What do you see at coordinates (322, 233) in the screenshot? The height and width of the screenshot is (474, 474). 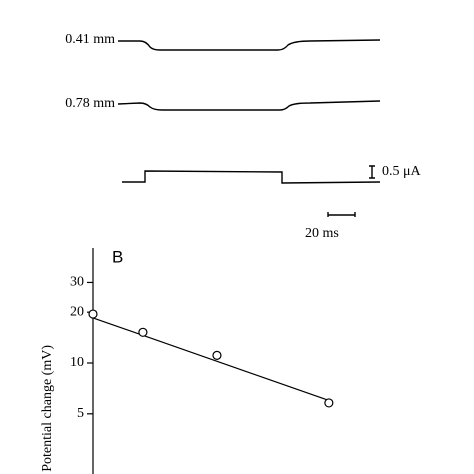 I see `time-scale: 20 ms` at bounding box center [322, 233].